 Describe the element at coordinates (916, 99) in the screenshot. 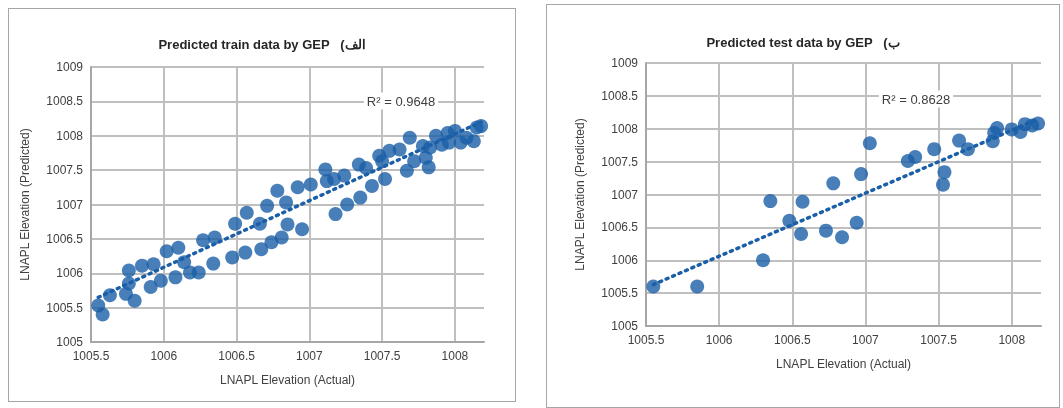

I see `annotation: R² = 0.8628` at that location.